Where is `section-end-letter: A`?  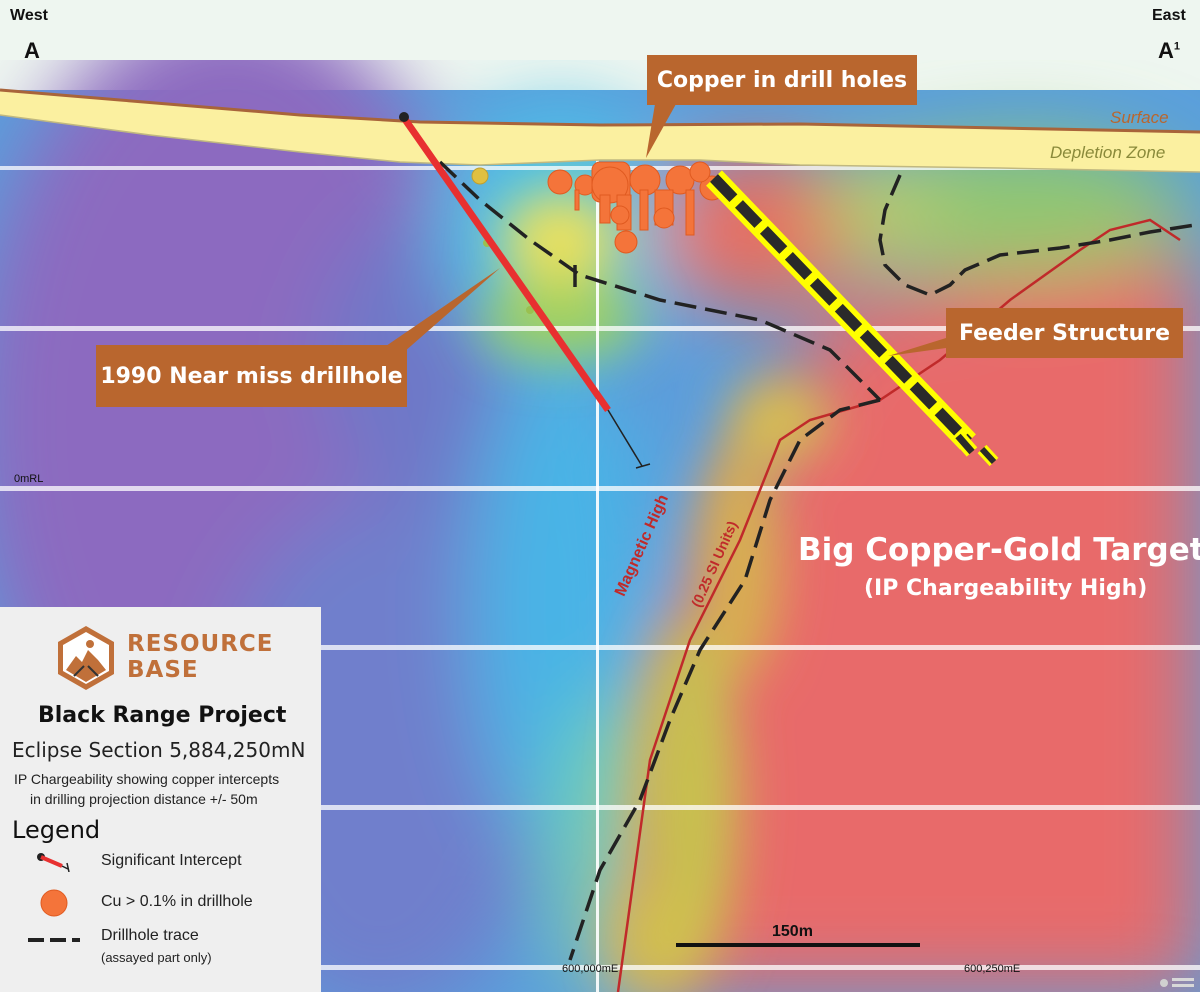
section-end-letter: A is located at coordinates (1166, 50).